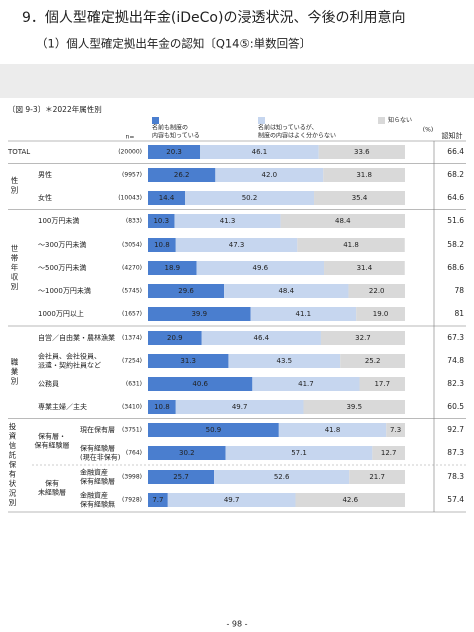 The width and height of the screenshot is (474, 632). Describe the element at coordinates (270, 175) in the screenshot. I see `value-label: 42.0` at that location.